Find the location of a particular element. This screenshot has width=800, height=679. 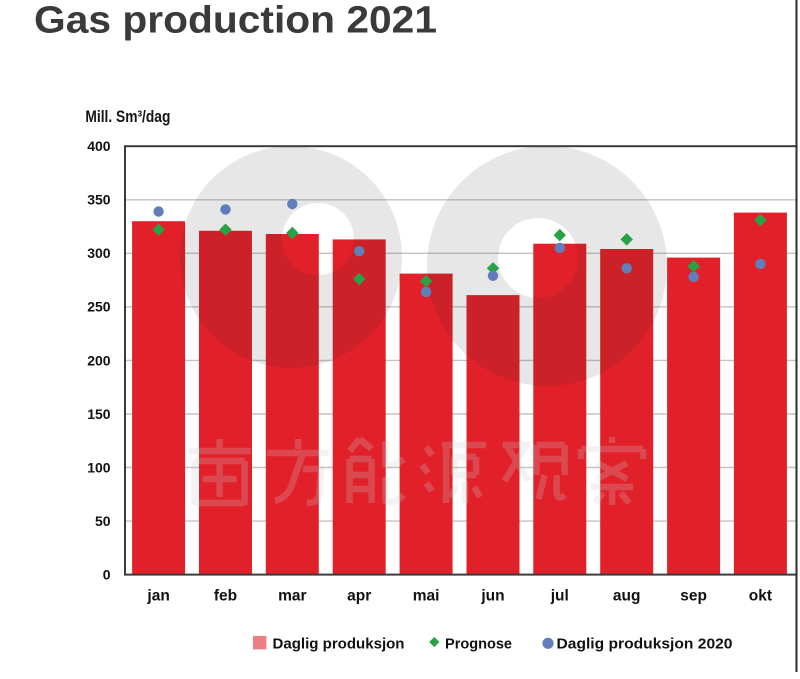

svg-text: Gas production 2021 is located at coordinates (235, 21).